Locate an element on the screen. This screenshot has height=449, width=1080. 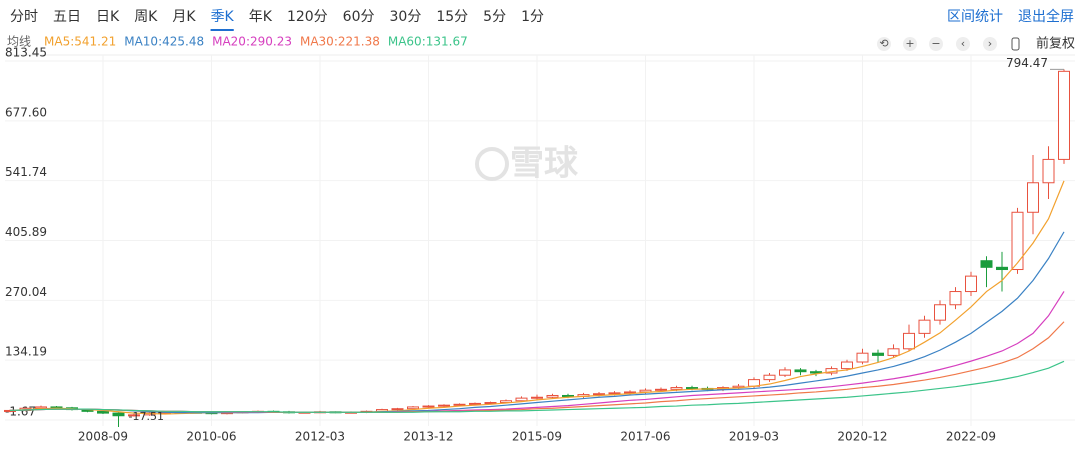
y-tick-label: 405.89 is located at coordinates (26, 232).